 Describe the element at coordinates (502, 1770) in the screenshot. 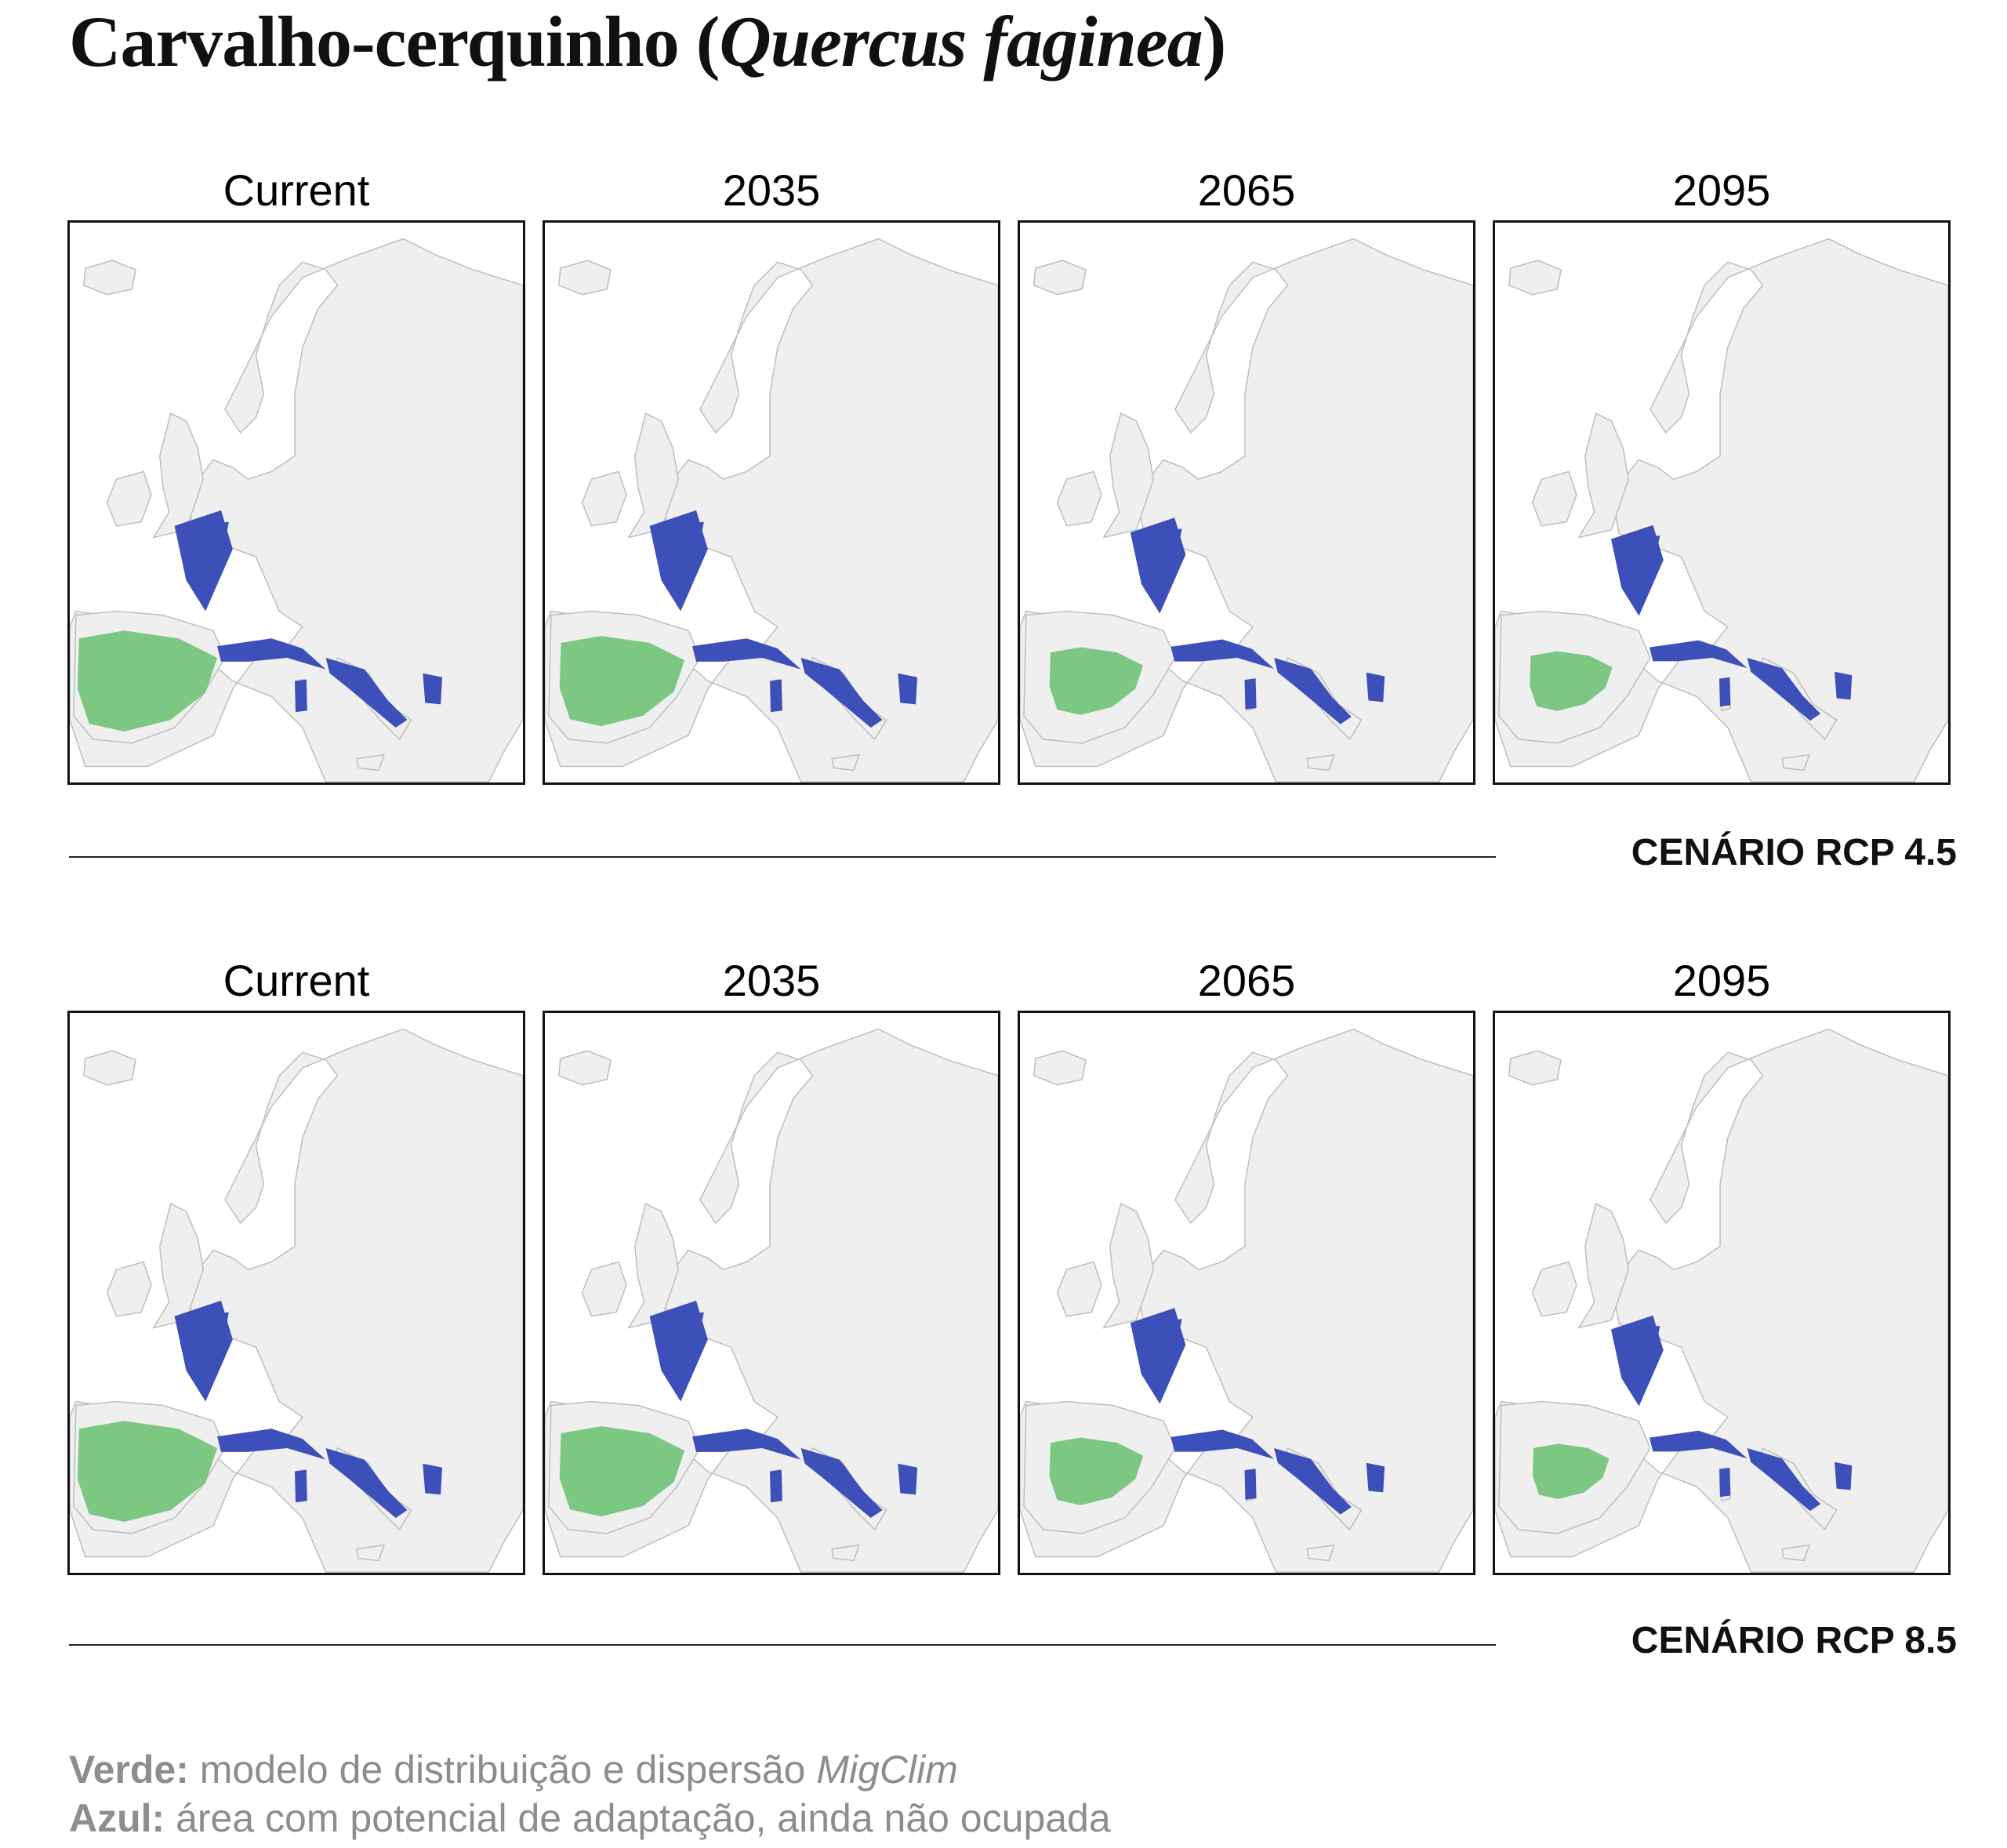

I see `legend-green-text: modelo de distribuição e dispersão` at that location.